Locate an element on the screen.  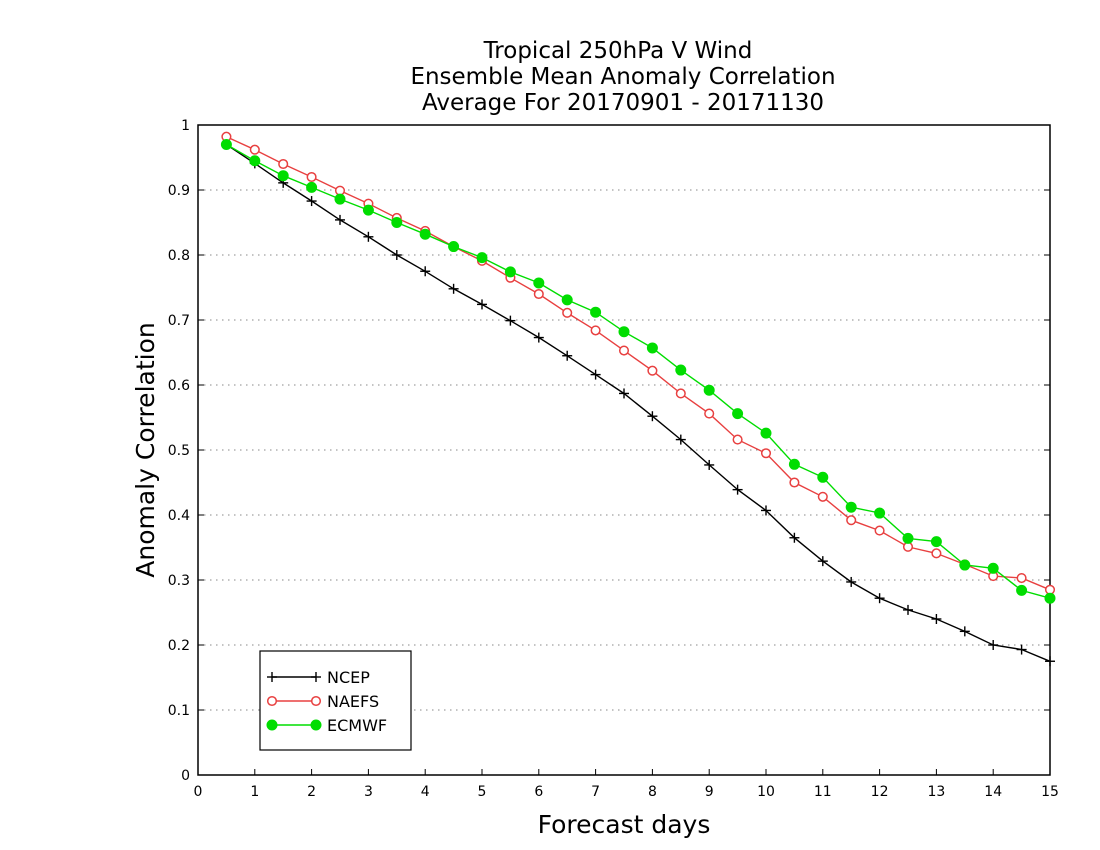
chart-title-line-1: Tropical 250hPa V Wind is located at coordinates (618, 51).